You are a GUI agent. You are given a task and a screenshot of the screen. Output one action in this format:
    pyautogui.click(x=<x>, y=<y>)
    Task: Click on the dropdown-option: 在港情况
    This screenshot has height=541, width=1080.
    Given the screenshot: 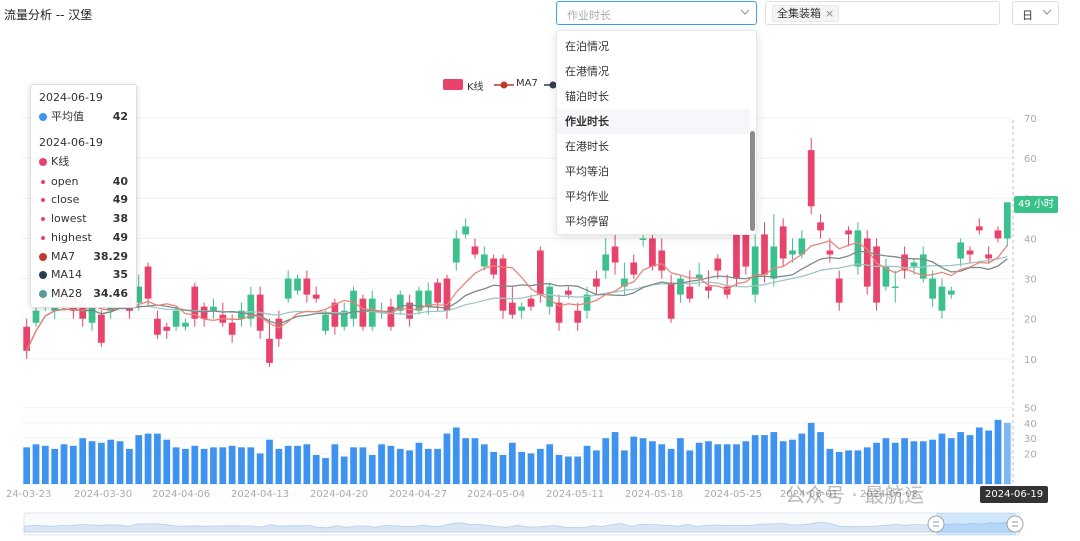 What is the action you would take?
    pyautogui.click(x=587, y=71)
    